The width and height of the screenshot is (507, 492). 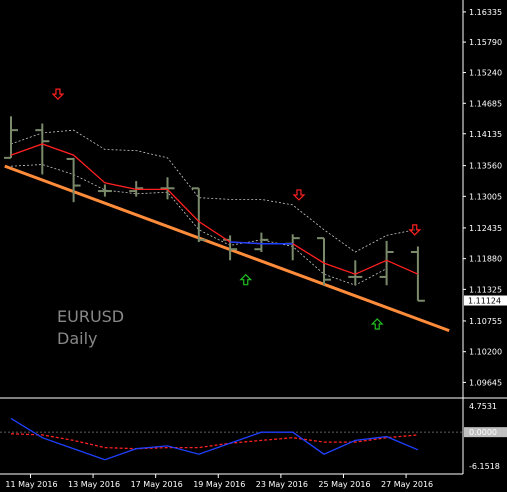 I want to click on current-price-box, so click(x=485, y=300).